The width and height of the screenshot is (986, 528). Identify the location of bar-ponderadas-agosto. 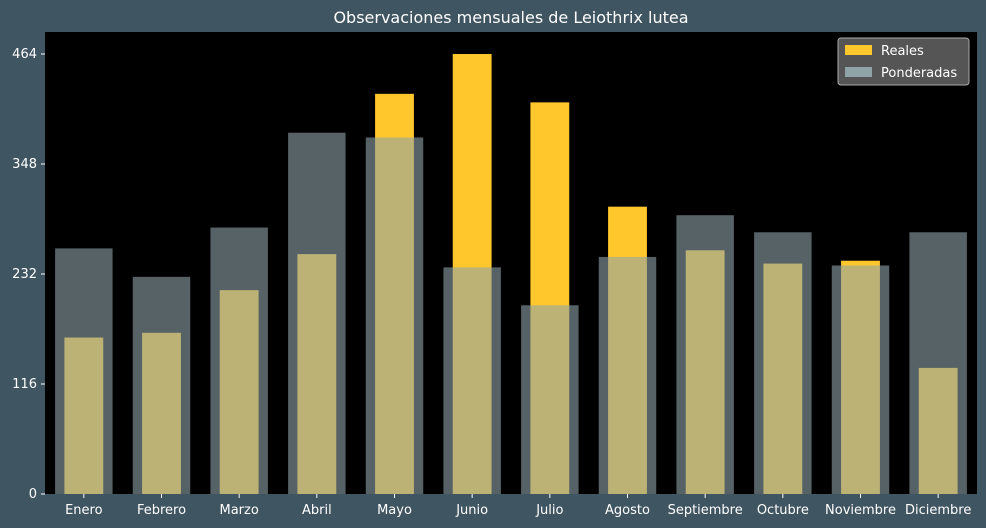
(627, 375).